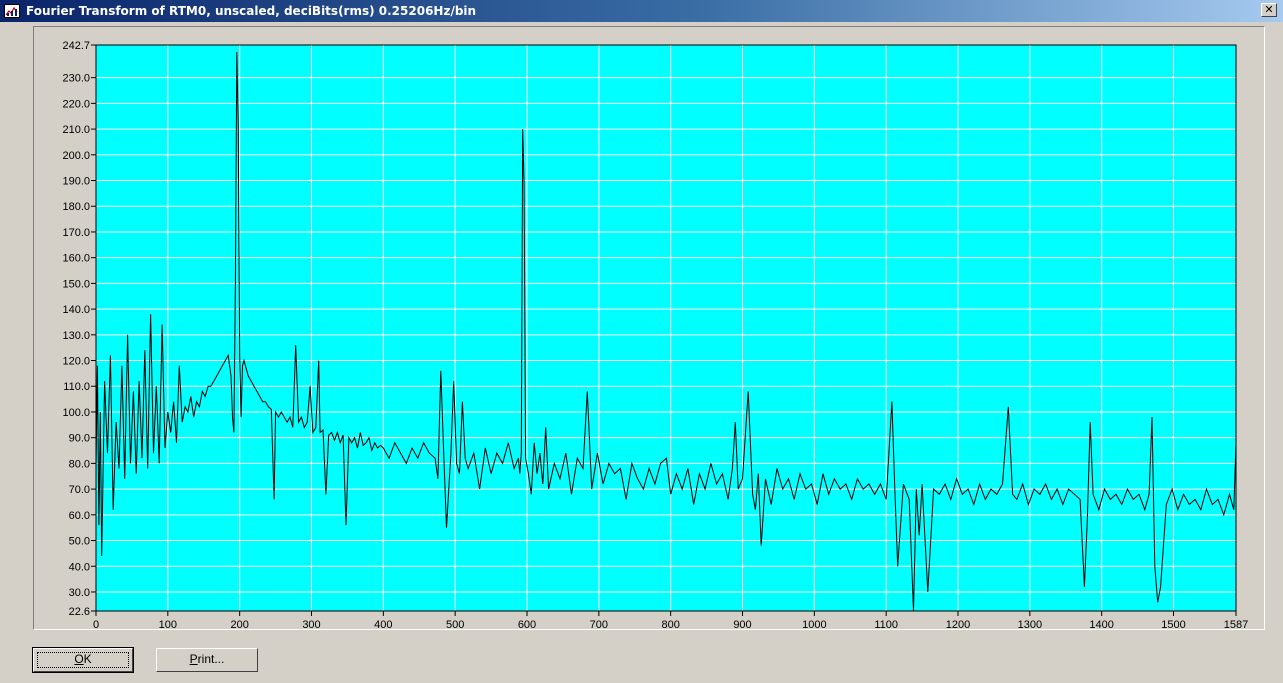 Image resolution: width=1283 pixels, height=683 pixels. I want to click on close-button: ✕, so click(1269, 10).